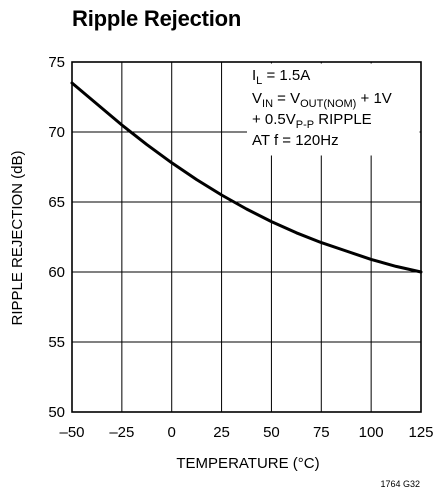 This screenshot has width=437, height=495. Describe the element at coordinates (420, 432) in the screenshot. I see `x-tick-label: 125` at that location.